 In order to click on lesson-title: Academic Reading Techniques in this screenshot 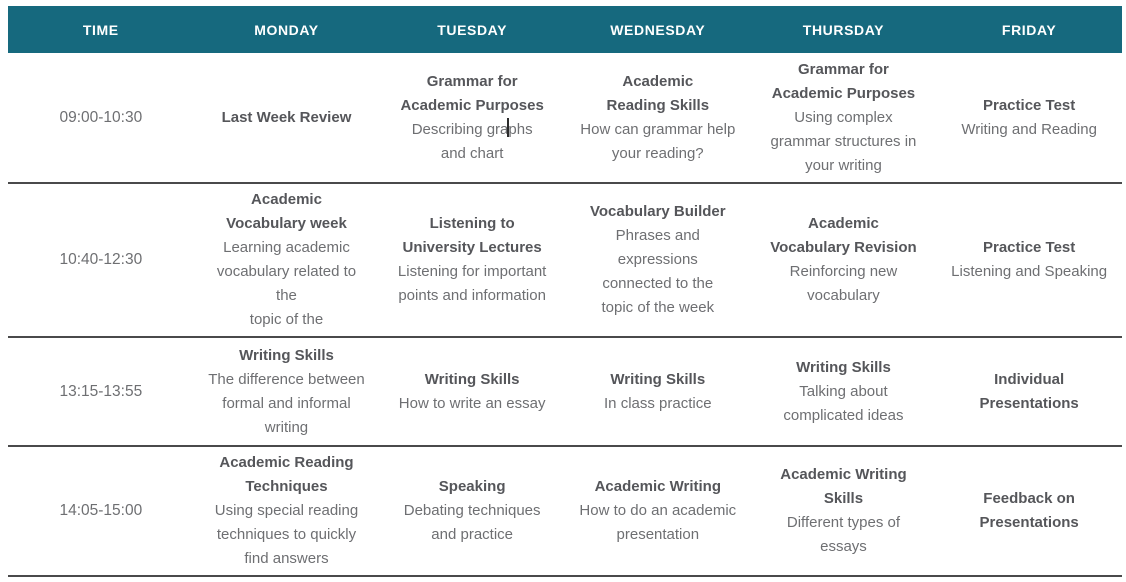, I will do `click(286, 474)`.